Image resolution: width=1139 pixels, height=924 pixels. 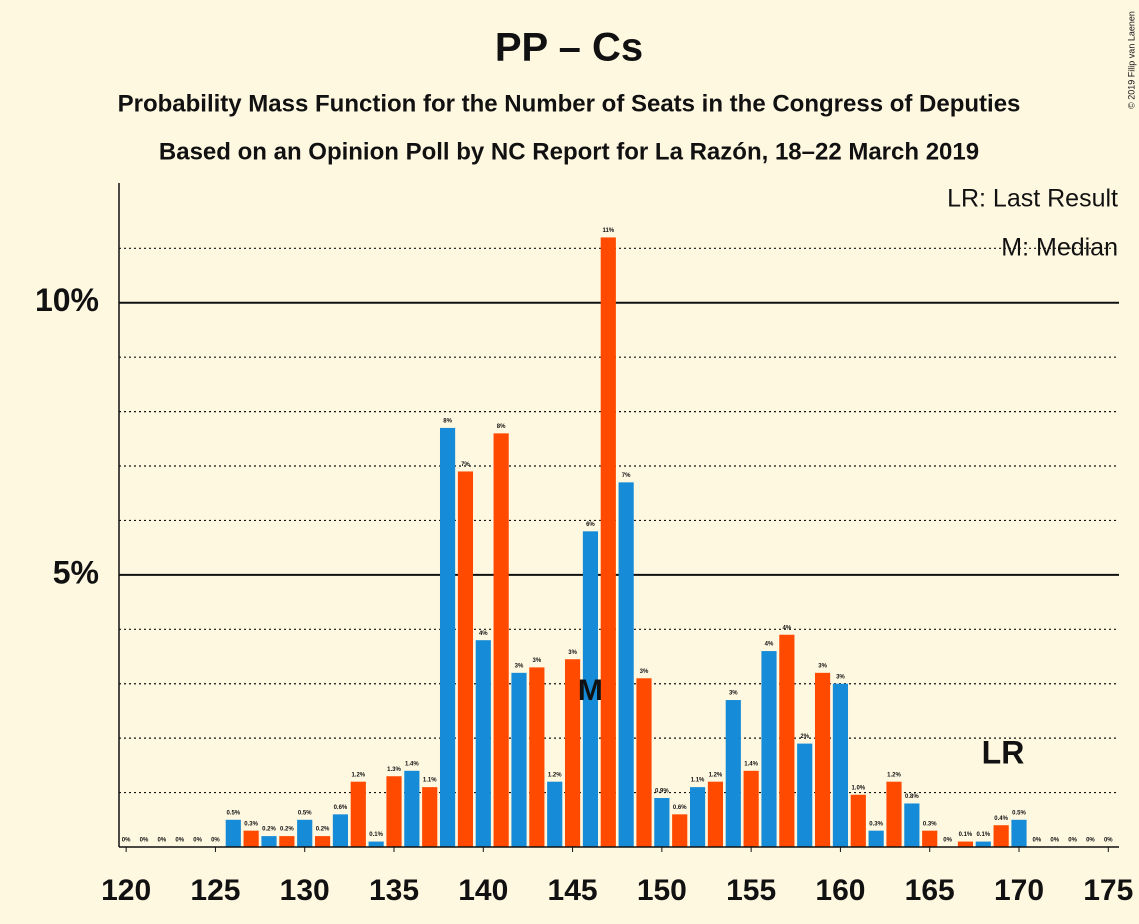 What do you see at coordinates (1059, 248) in the screenshot?
I see `legend-entry: M: Median` at bounding box center [1059, 248].